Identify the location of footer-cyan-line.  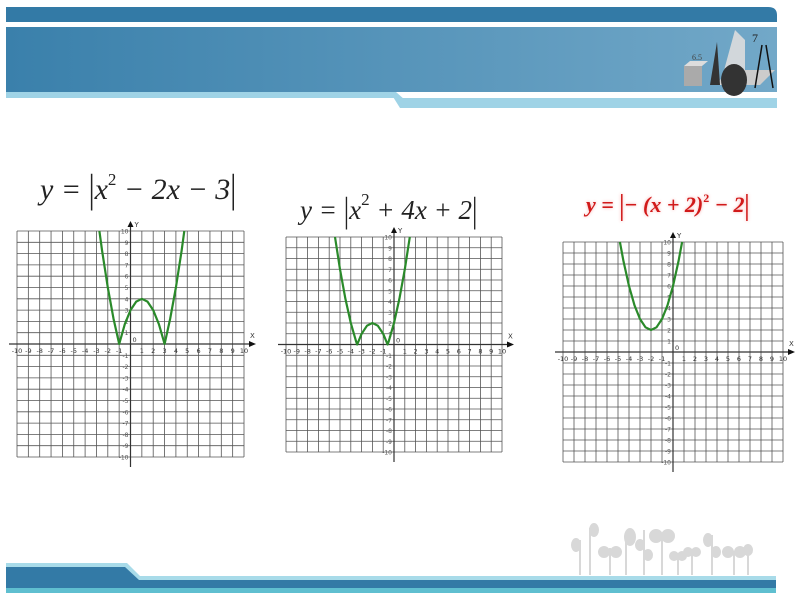
(391, 590).